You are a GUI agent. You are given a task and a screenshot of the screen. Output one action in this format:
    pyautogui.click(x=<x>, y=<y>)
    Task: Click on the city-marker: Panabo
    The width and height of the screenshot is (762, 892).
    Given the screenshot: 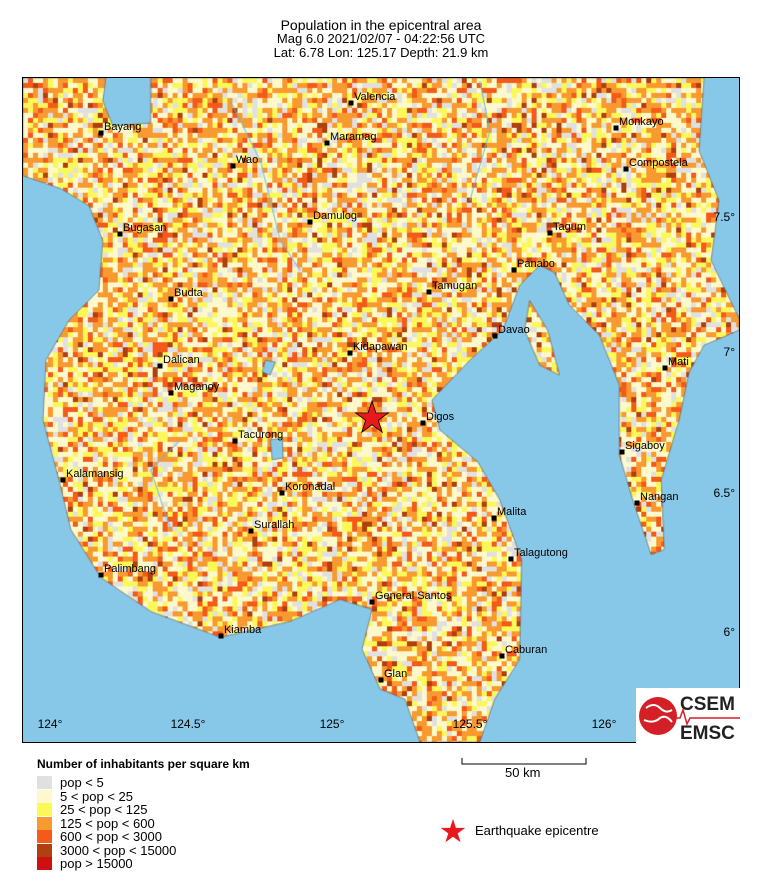 What is the action you would take?
    pyautogui.click(x=533, y=265)
    